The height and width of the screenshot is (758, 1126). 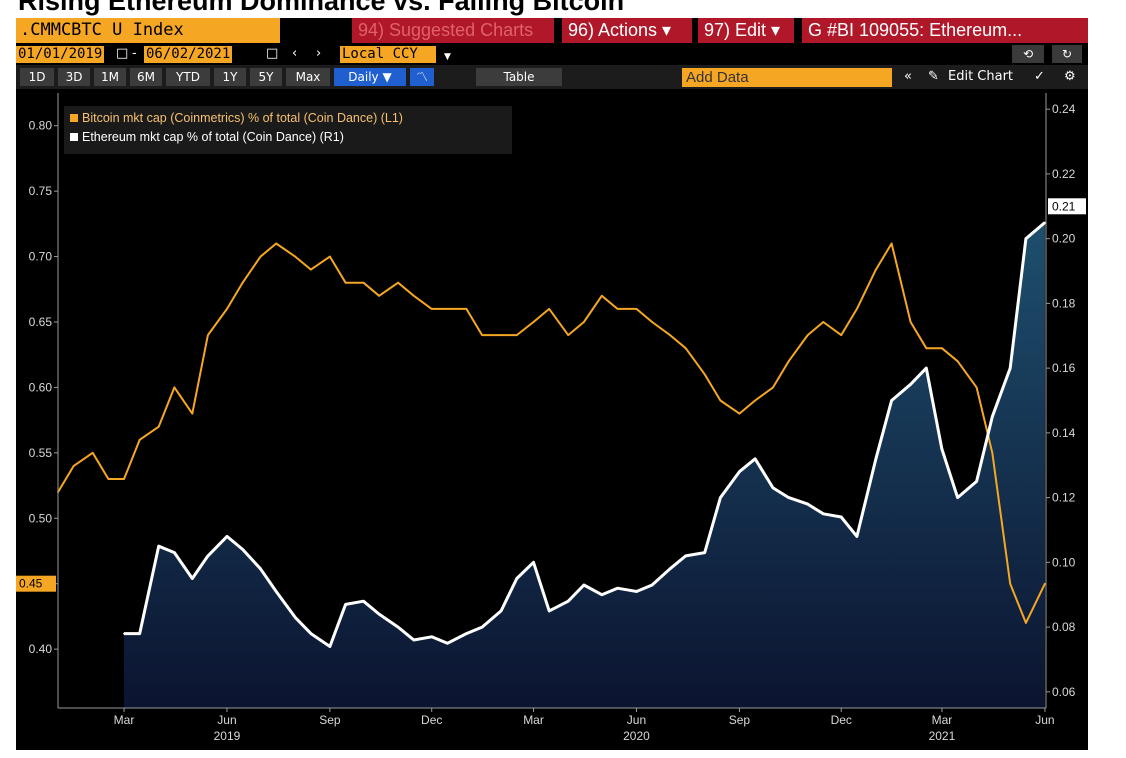 I want to click on eth-last-value-badge, so click(x=1067, y=206).